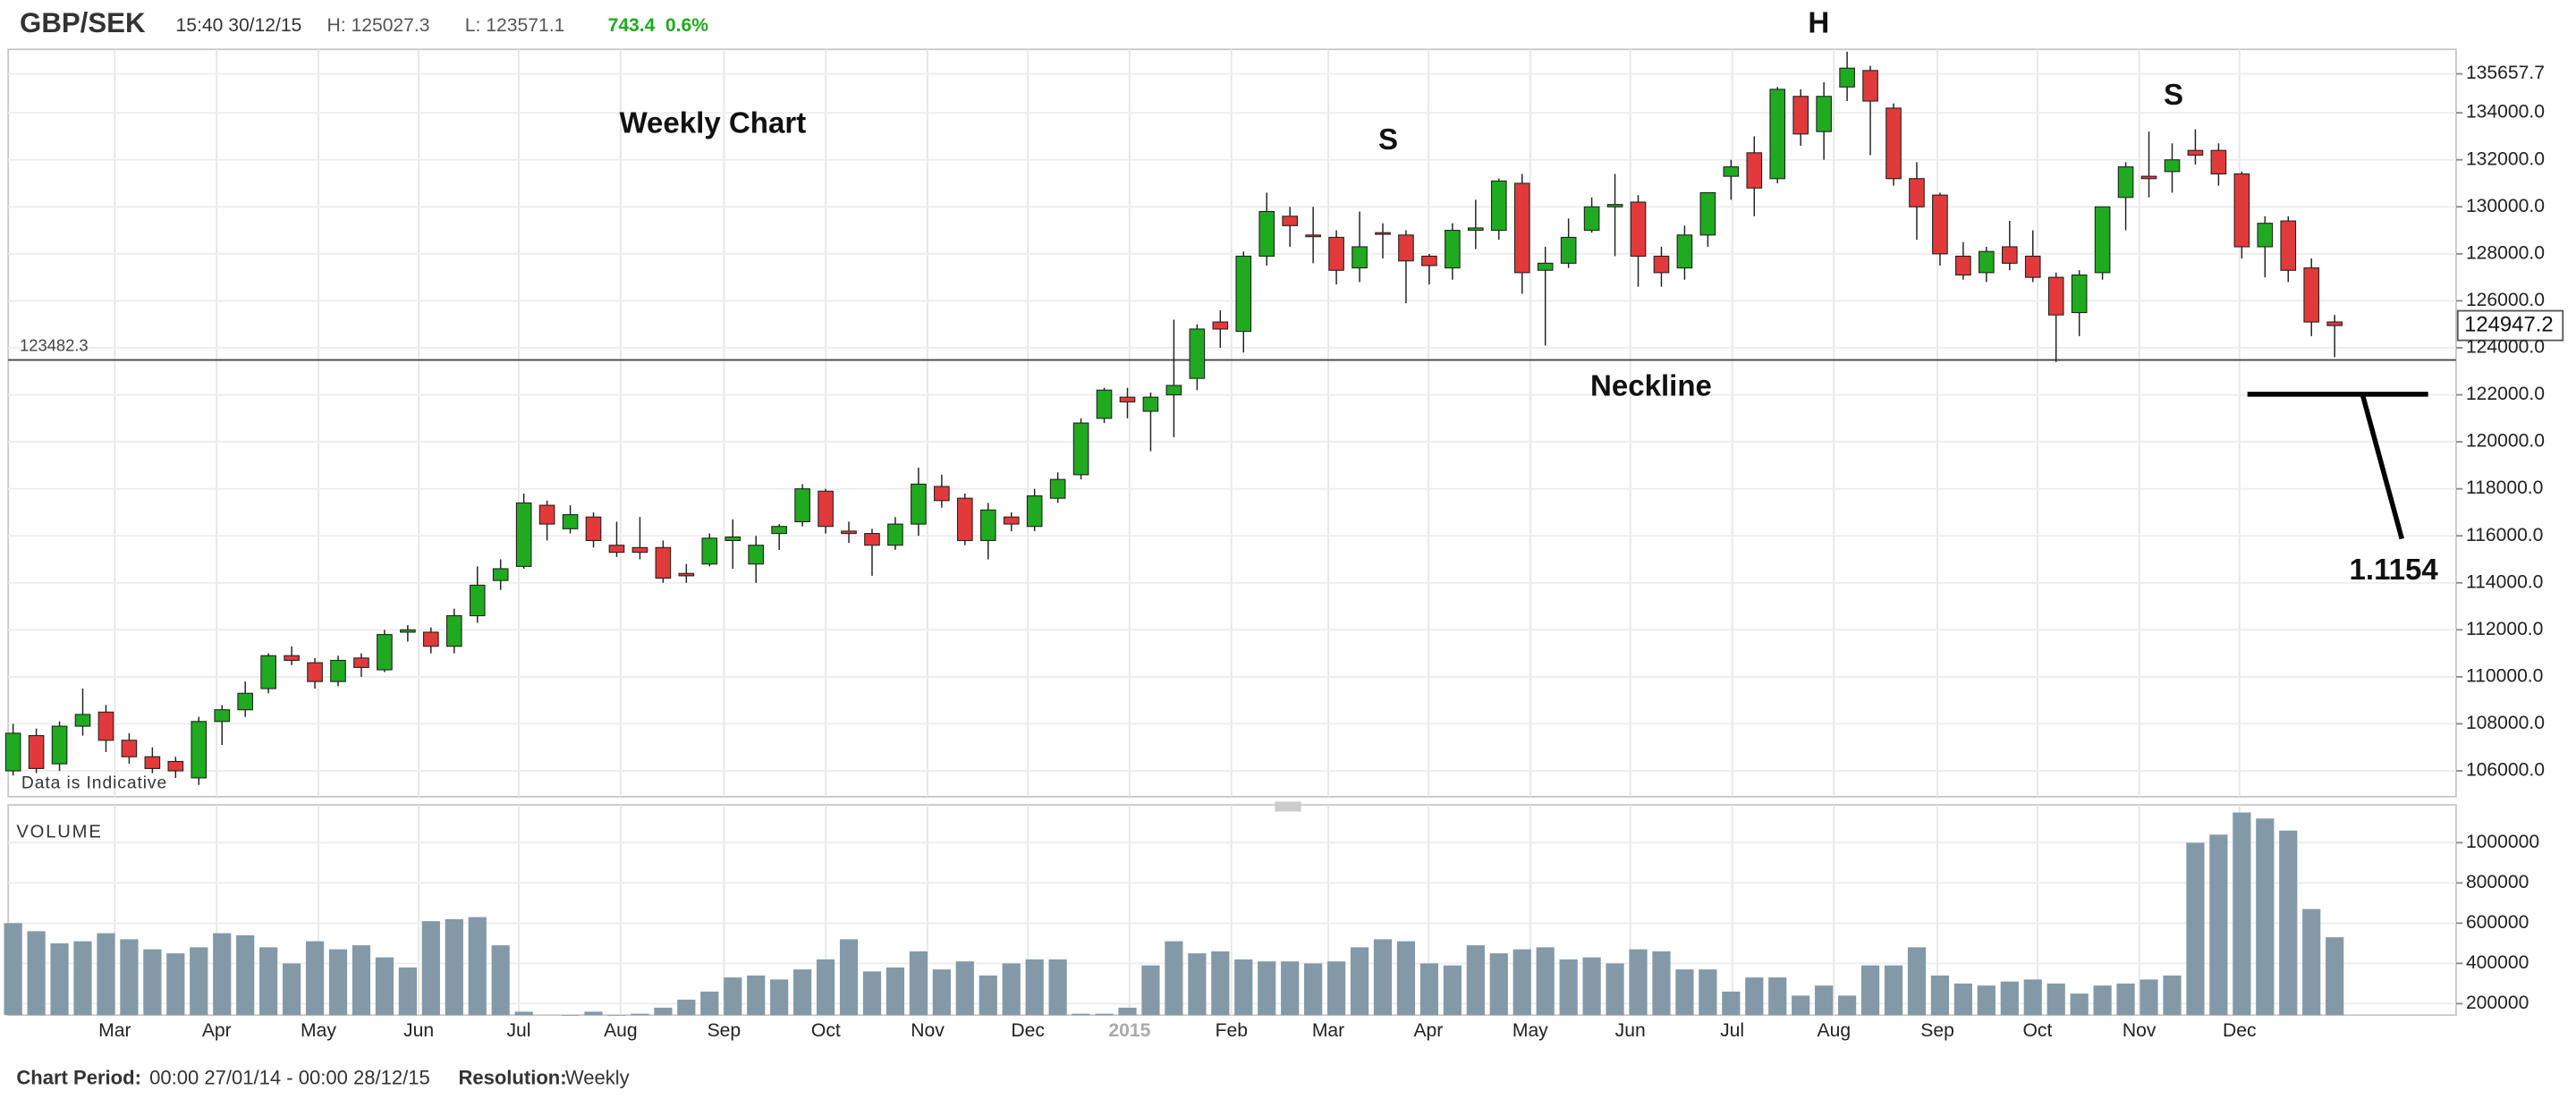 The image size is (2576, 1099). Describe the element at coordinates (928, 1030) in the screenshot. I see `x-tick-label: Nov` at that location.